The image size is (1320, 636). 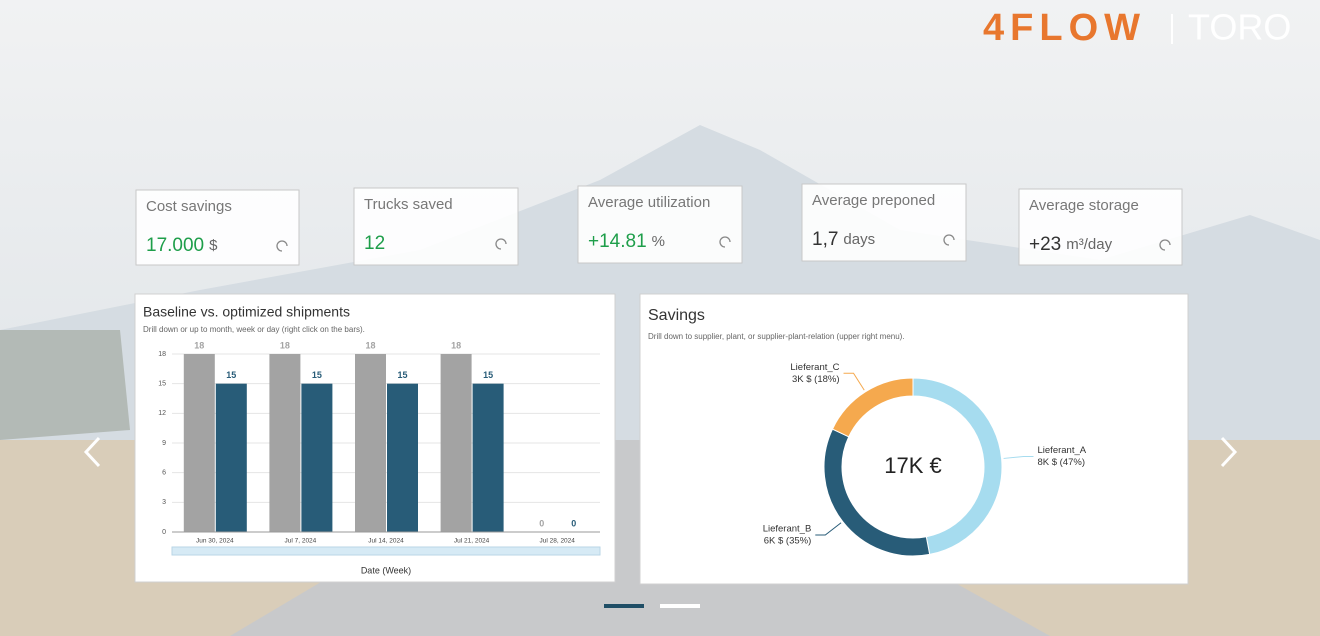 What do you see at coordinates (386, 570) in the screenshot?
I see `x-axis-label: Date (Week)` at bounding box center [386, 570].